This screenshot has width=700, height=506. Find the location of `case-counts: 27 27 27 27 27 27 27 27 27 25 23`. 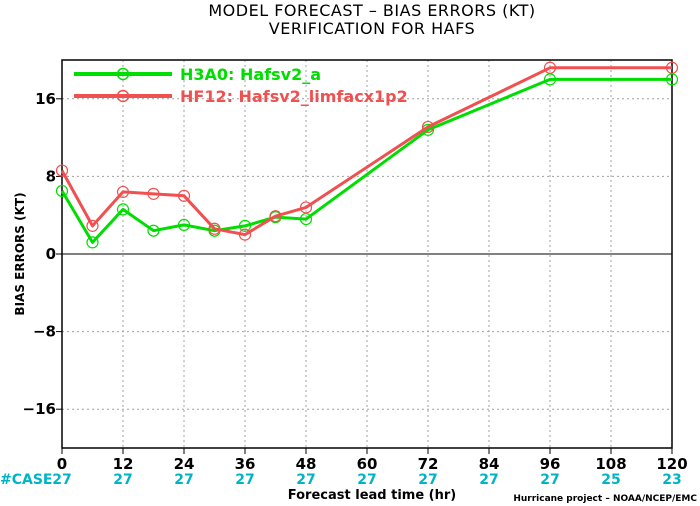

case-counts: 27 27 27 27 27 27 27 27 27 25 23 is located at coordinates (366, 480).